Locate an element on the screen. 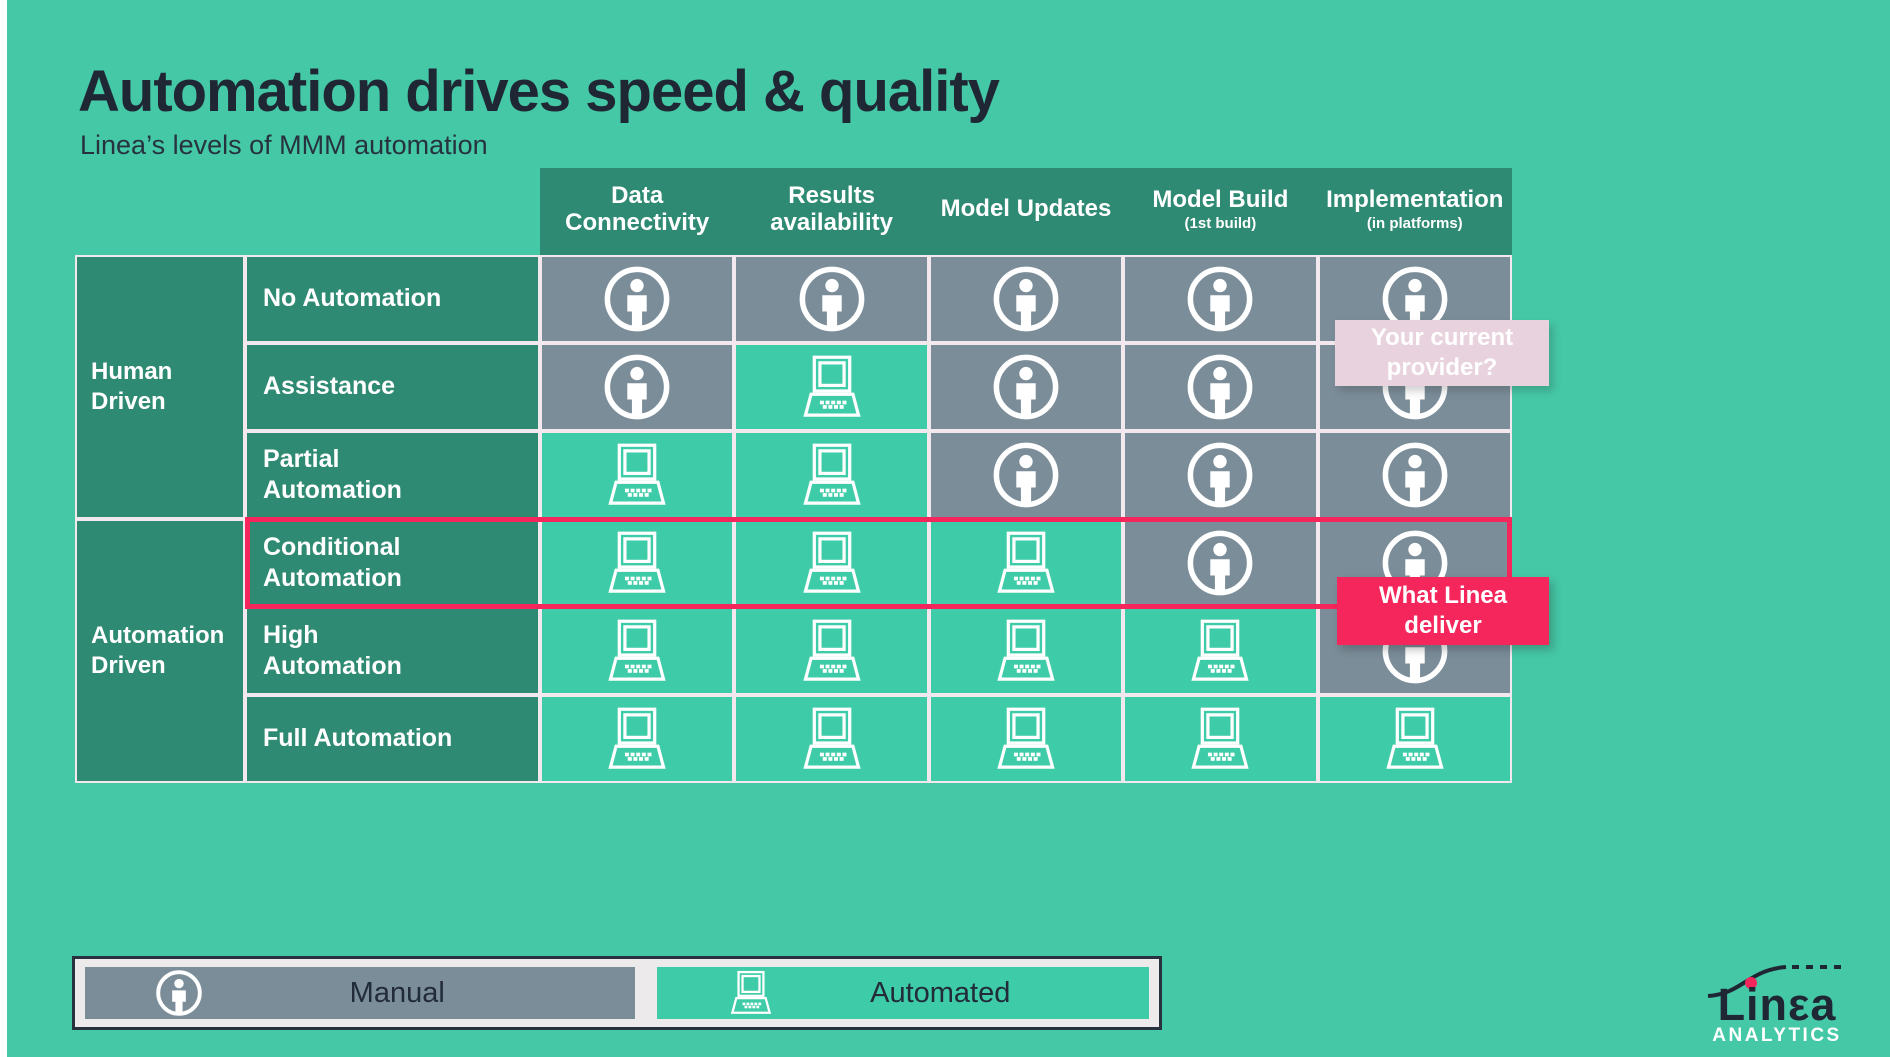 This screenshot has height=1057, width=1890. row-label-text: No Automation is located at coordinates (352, 298).